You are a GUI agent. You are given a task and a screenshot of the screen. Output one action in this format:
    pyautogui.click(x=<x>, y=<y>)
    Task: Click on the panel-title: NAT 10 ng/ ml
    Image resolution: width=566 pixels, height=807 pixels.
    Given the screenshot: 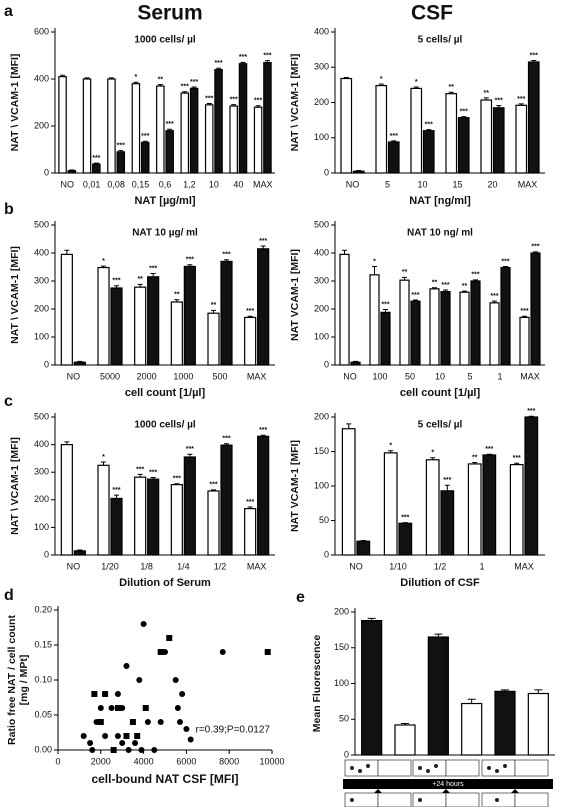 What is the action you would take?
    pyautogui.click(x=440, y=233)
    